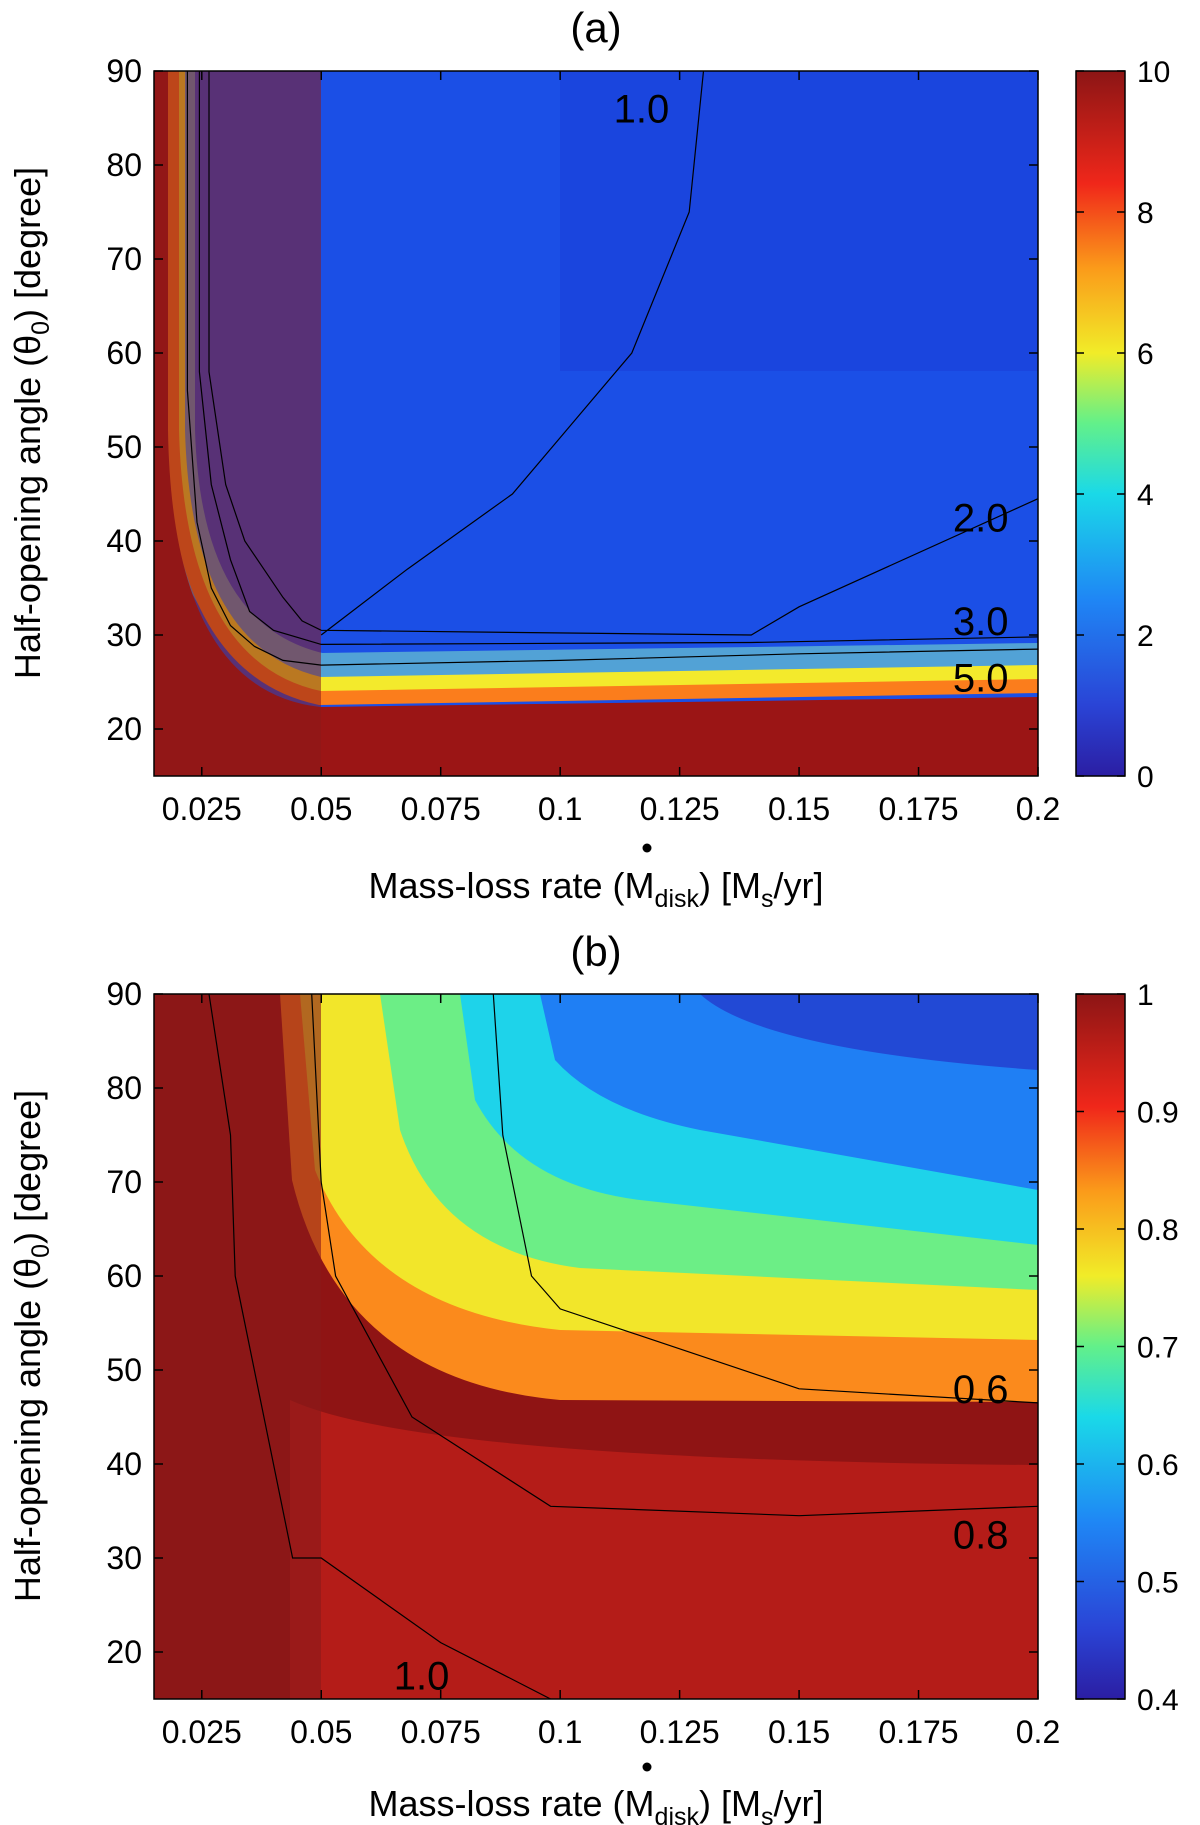  I want to click on contour-label: 5.0, so click(981, 678).